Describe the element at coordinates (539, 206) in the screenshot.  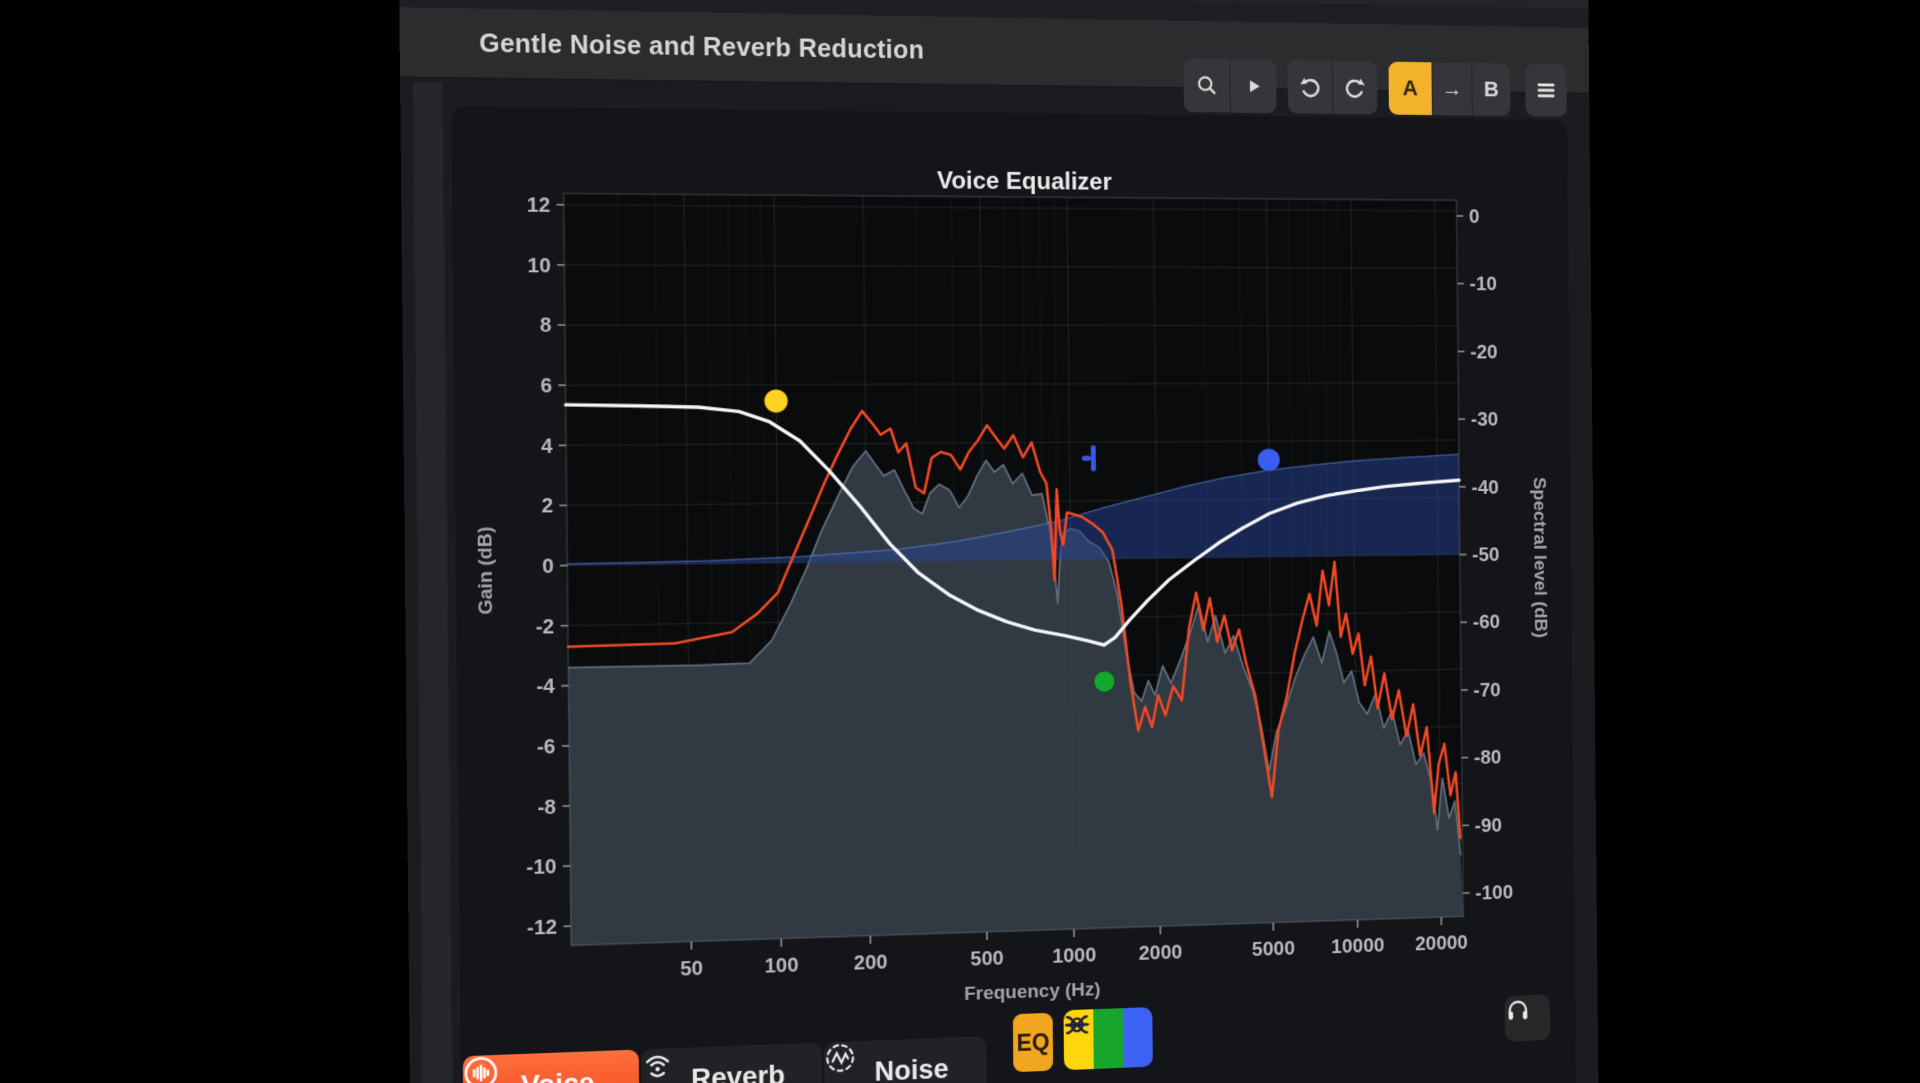
I see `y-left-tick-label: 12` at that location.